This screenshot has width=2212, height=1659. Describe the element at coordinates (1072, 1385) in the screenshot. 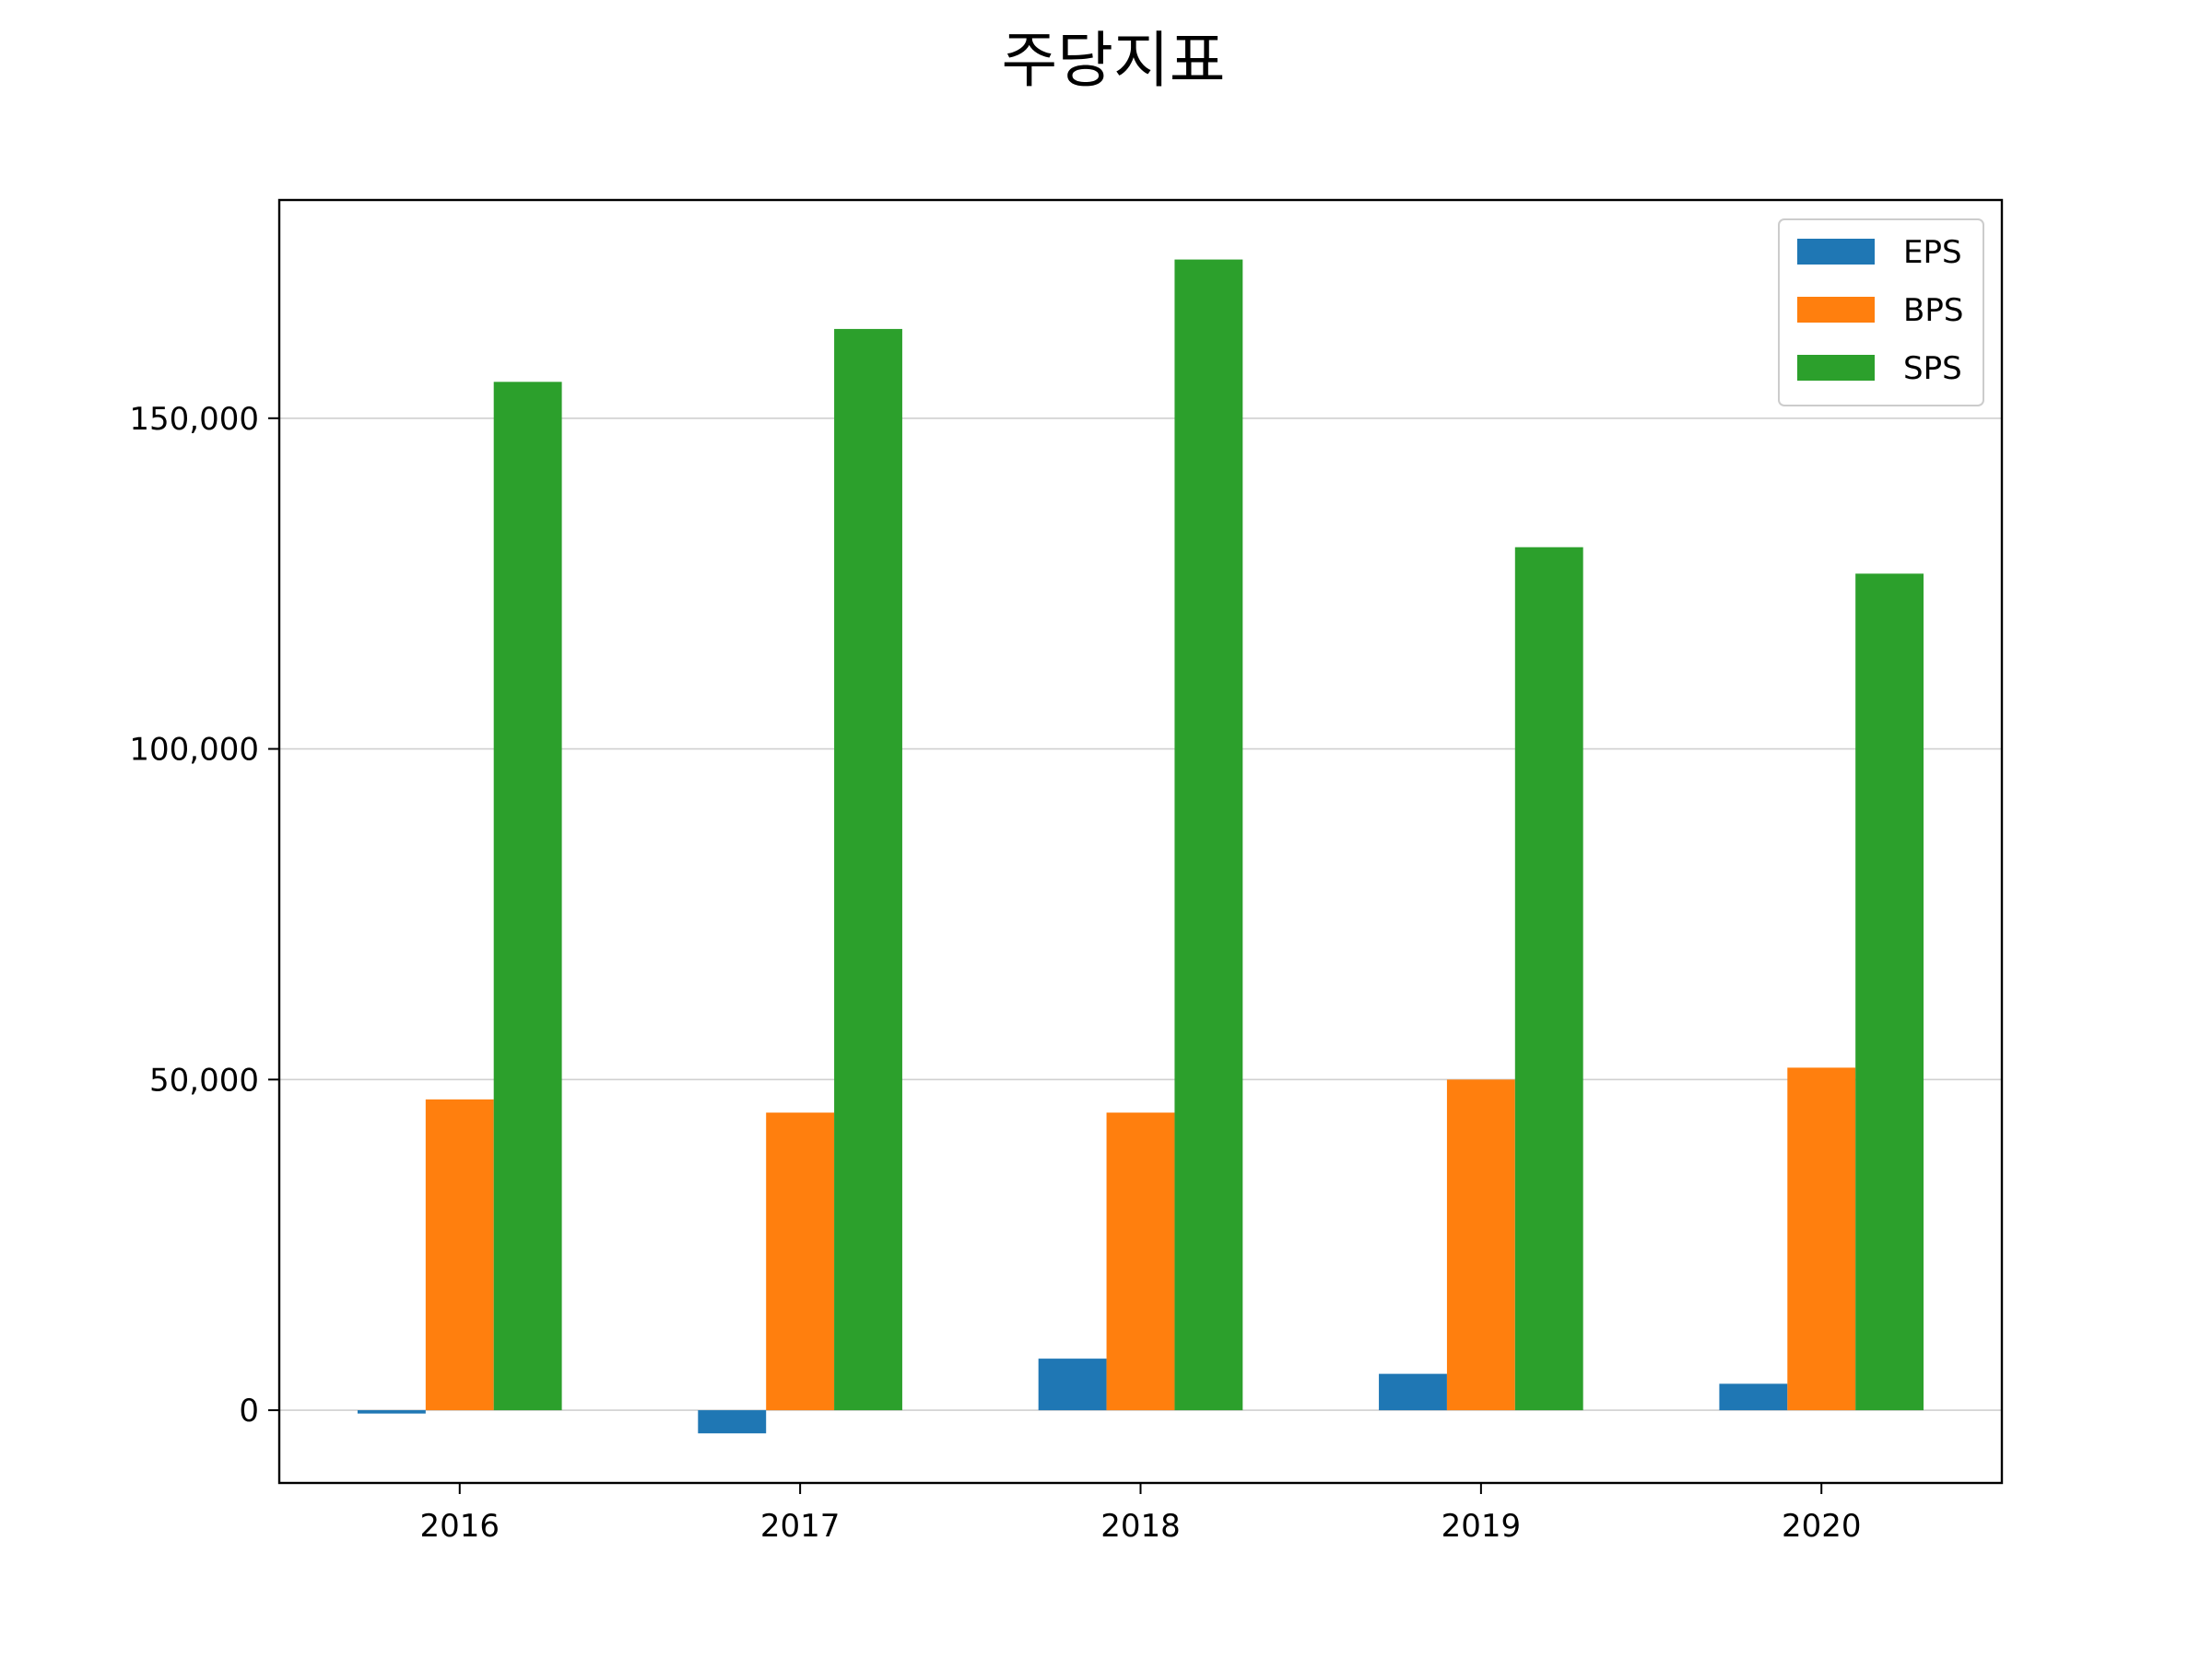

I see `bar-eps-2018` at that location.